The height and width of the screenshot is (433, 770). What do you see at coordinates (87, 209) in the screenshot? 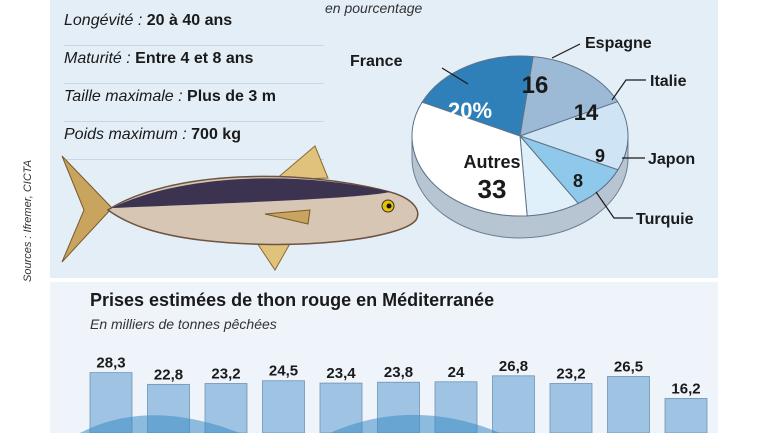
I see `tuna-tail` at bounding box center [87, 209].